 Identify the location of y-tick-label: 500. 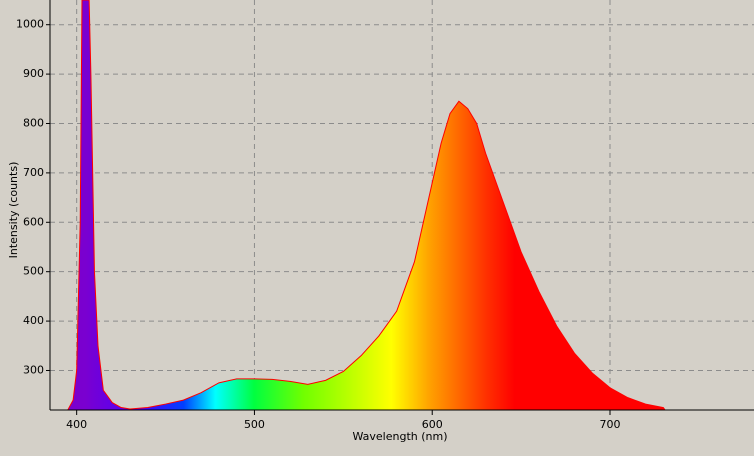
(33, 271).